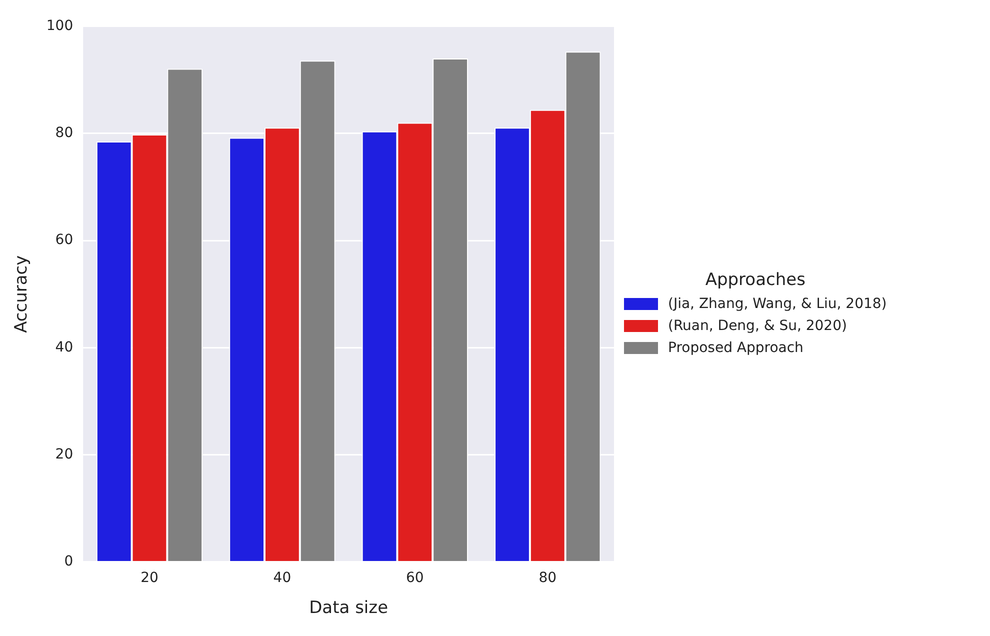 This screenshot has height=636, width=990. I want to click on y-tick-label: 100, so click(60, 26).